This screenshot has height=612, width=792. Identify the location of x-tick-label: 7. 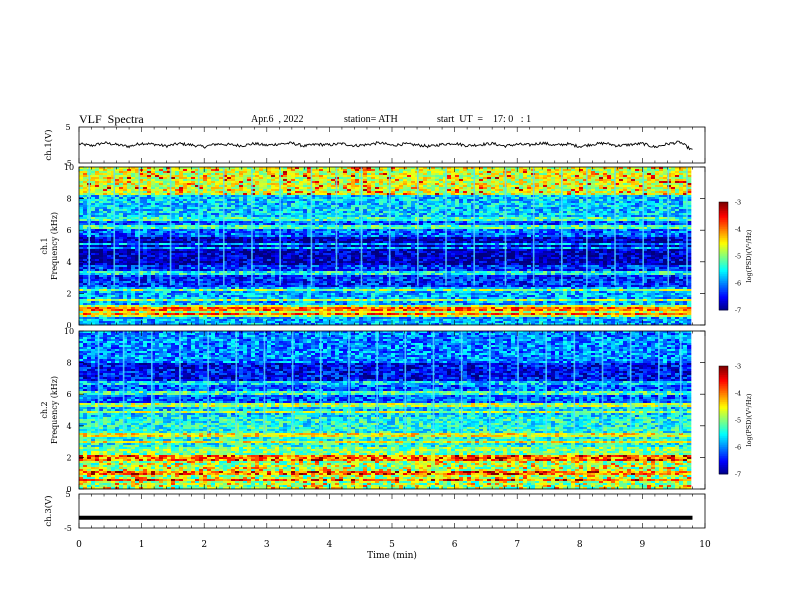
(517, 545).